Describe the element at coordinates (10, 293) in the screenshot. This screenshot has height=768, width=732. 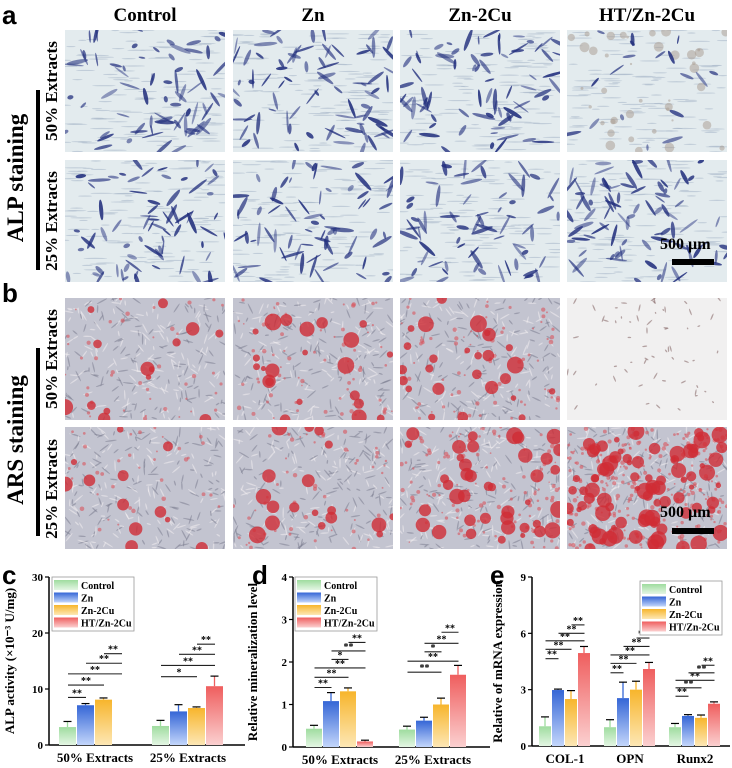
I see `panel-label-b: b` at that location.